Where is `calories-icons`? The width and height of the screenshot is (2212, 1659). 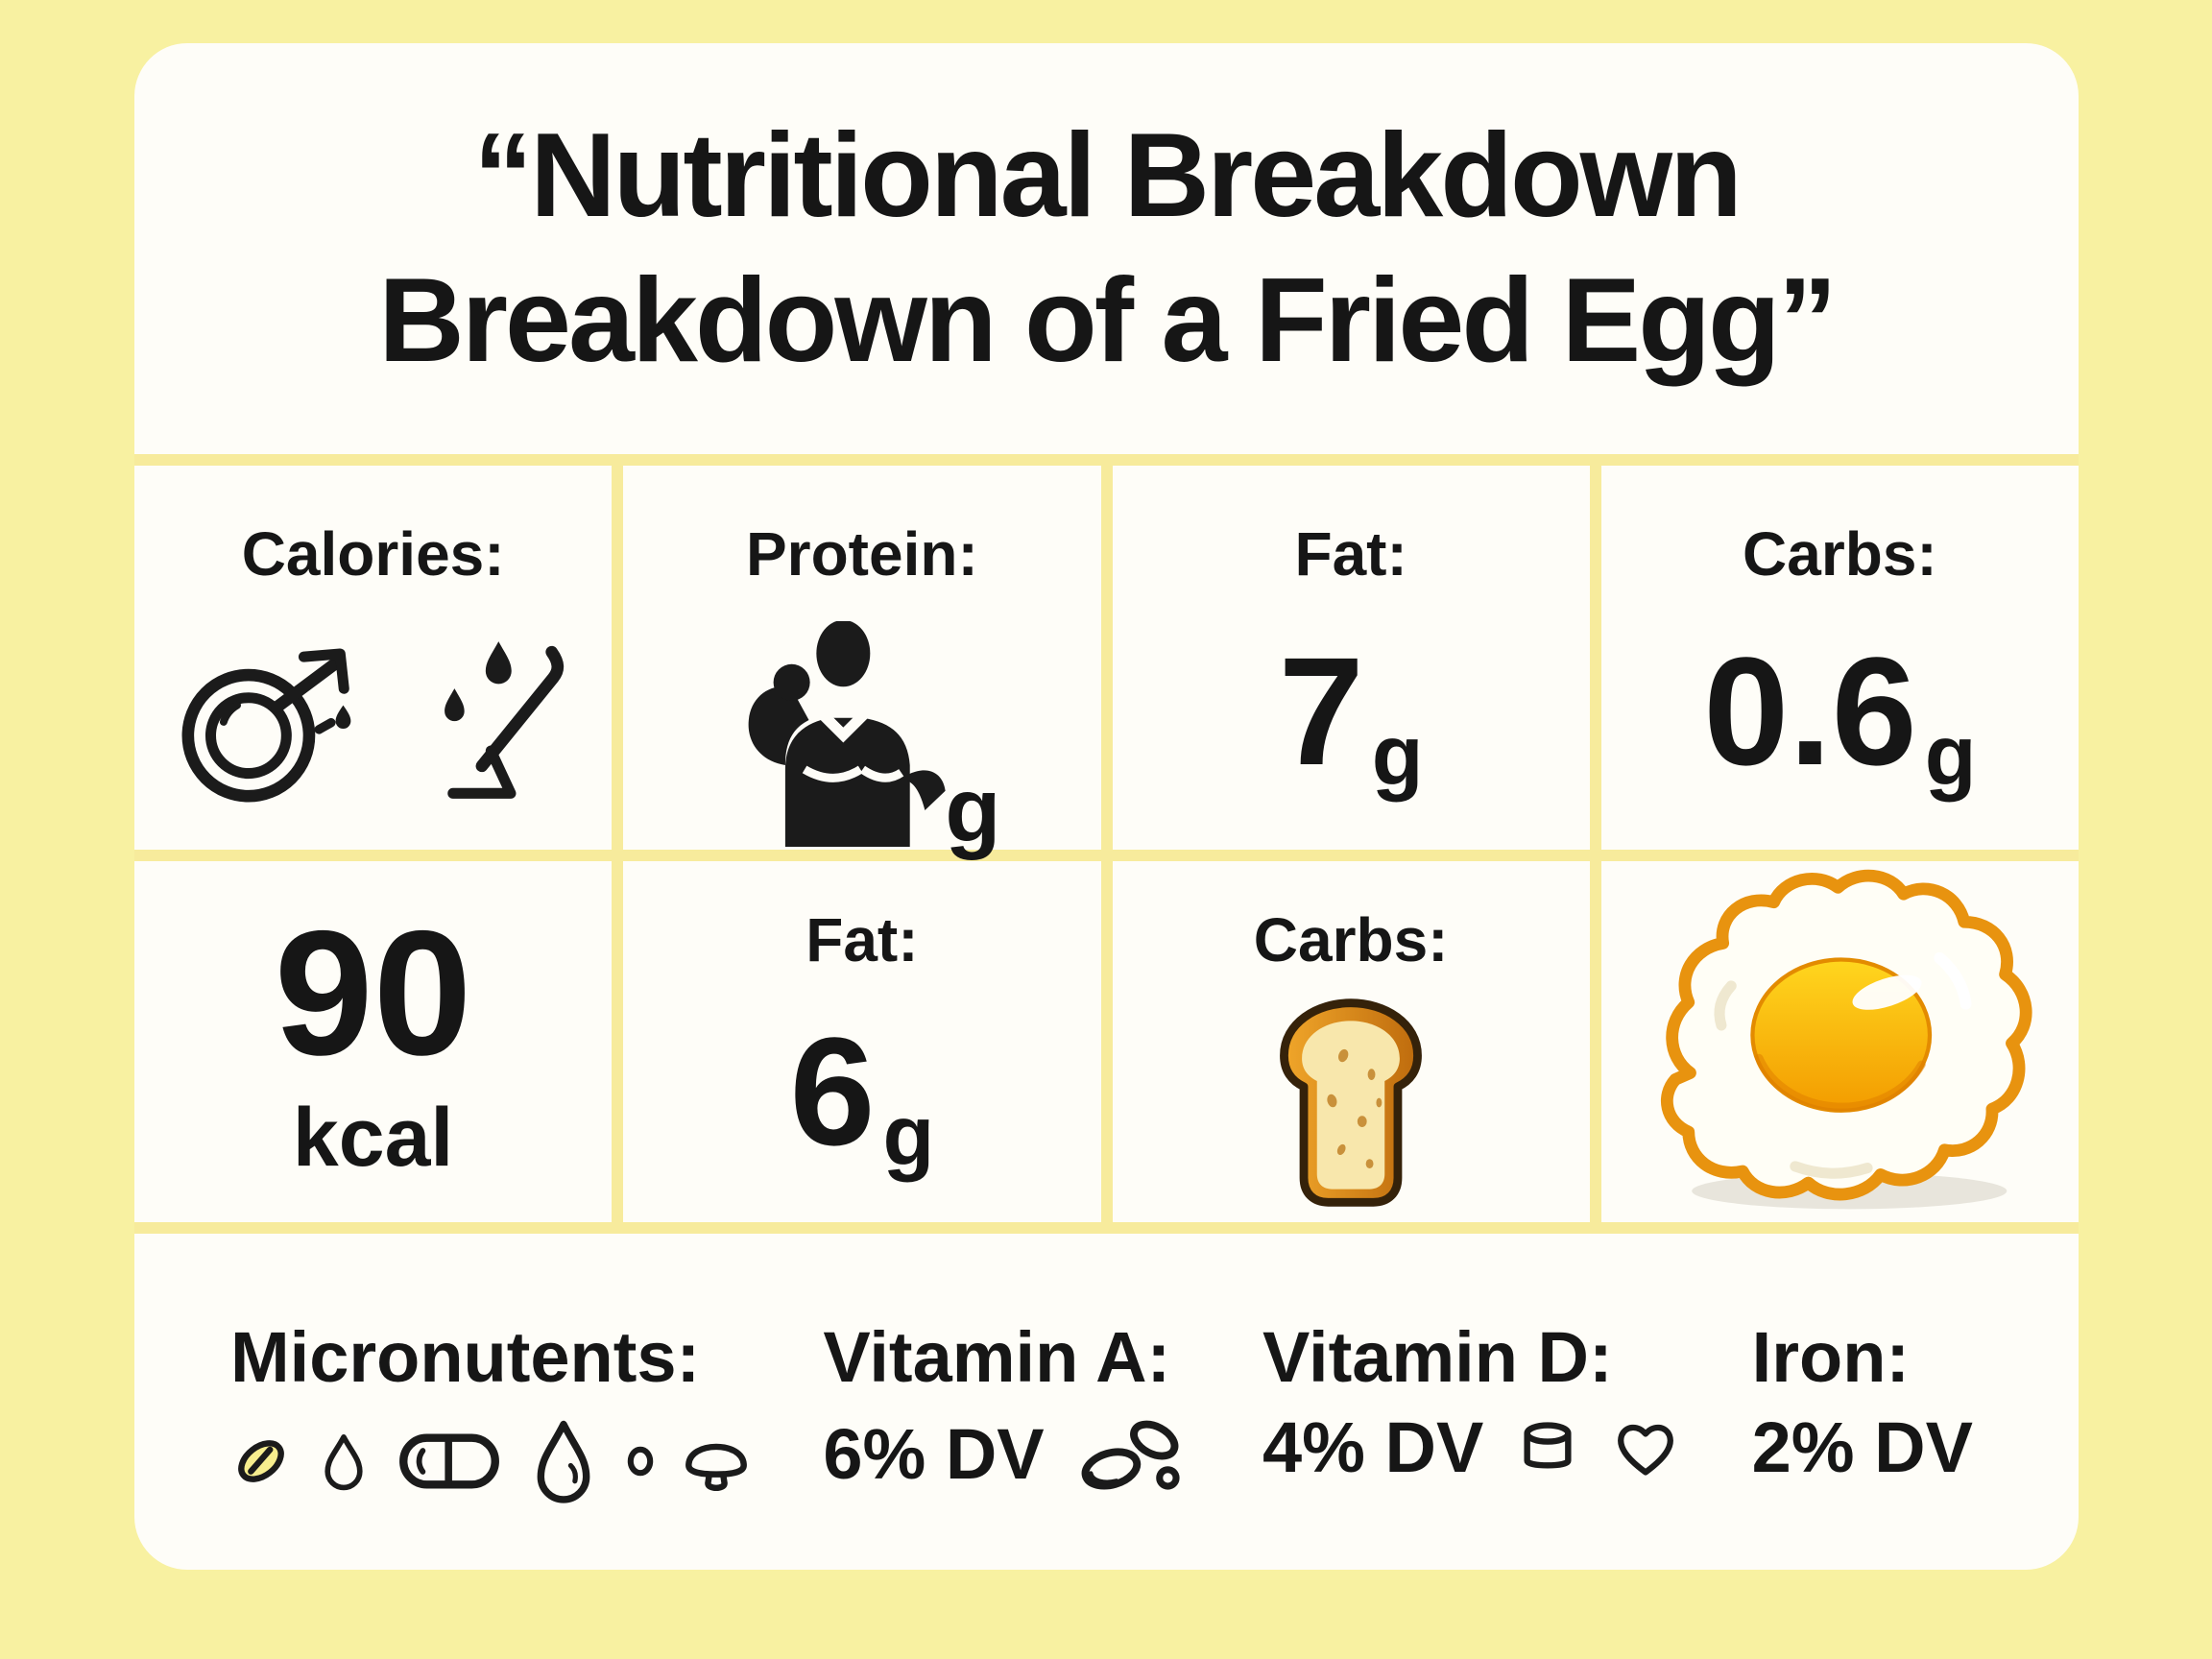
calories-icons is located at coordinates (373, 718).